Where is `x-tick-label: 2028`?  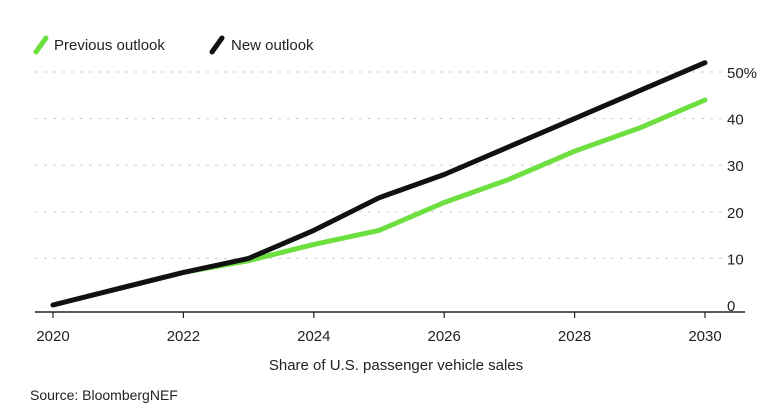
x-tick-label: 2028 is located at coordinates (574, 336).